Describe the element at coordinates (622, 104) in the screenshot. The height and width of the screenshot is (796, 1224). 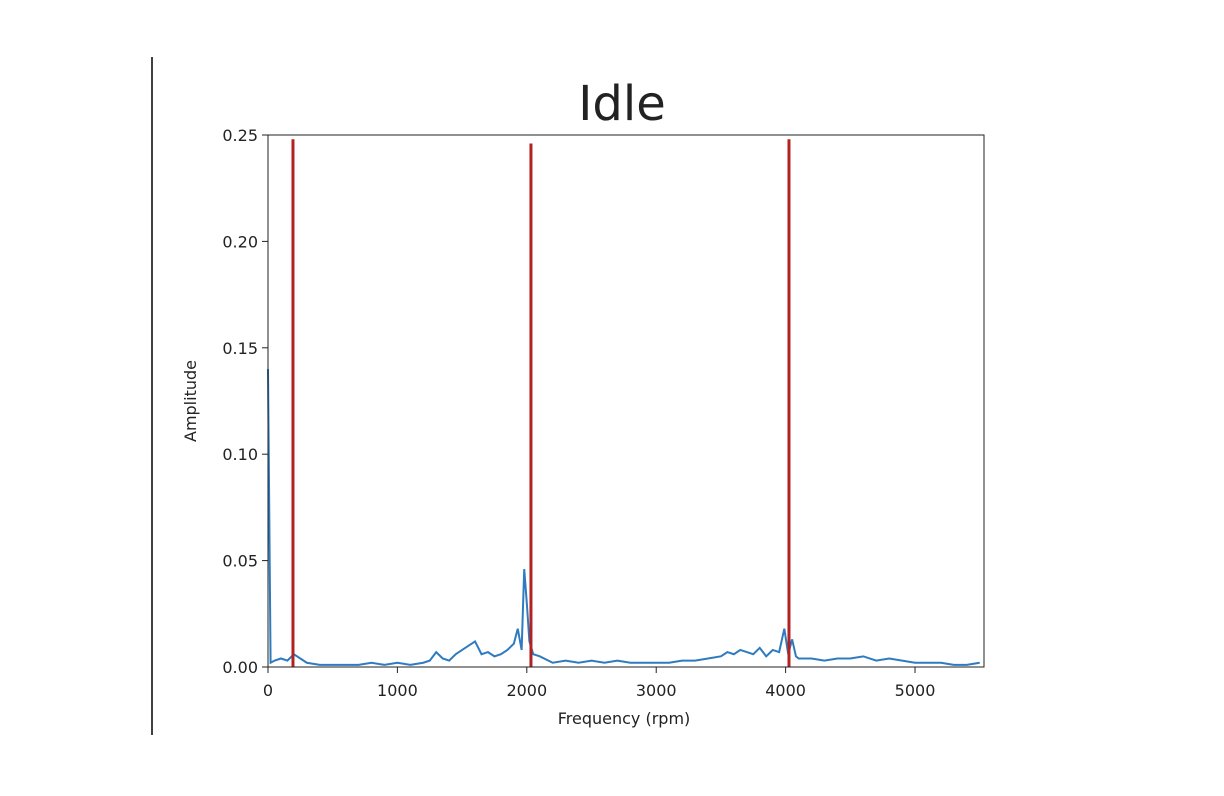
I see `chart-title: Idle` at that location.